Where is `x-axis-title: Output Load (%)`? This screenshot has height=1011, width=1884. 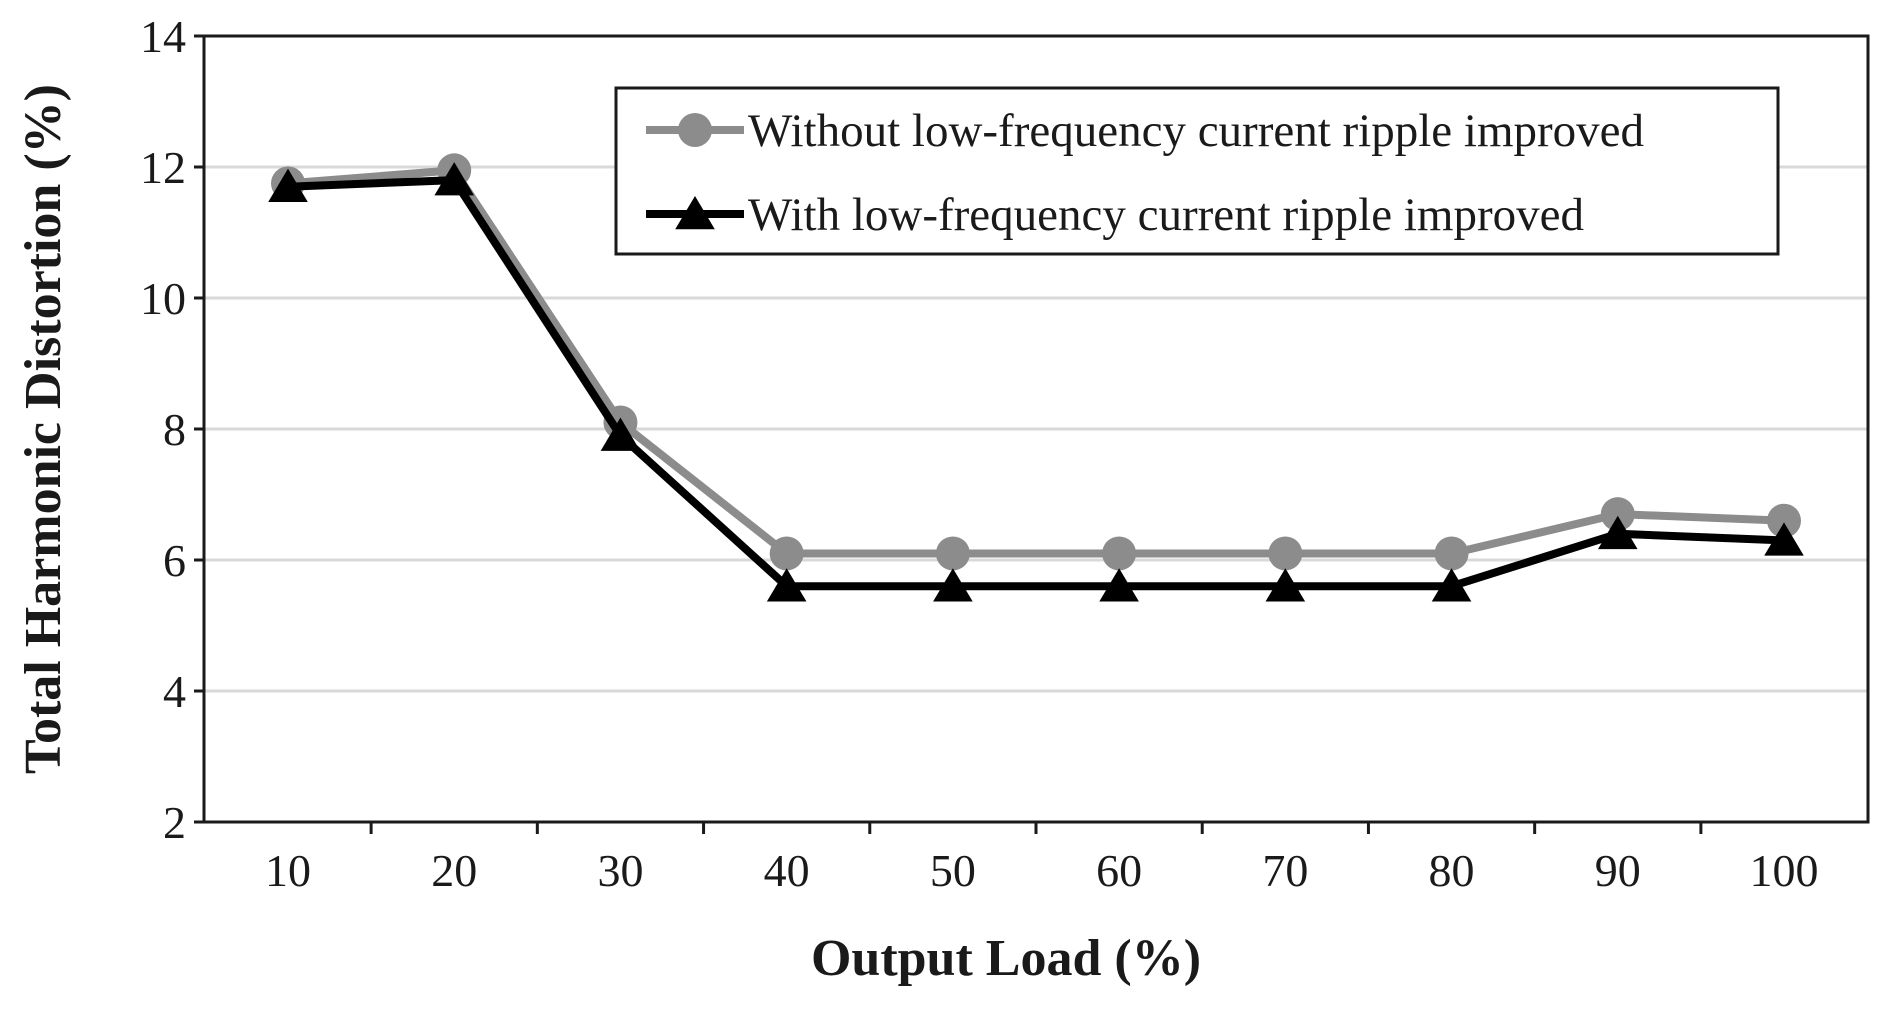
x-axis-title: Output Load (%) is located at coordinates (1006, 958).